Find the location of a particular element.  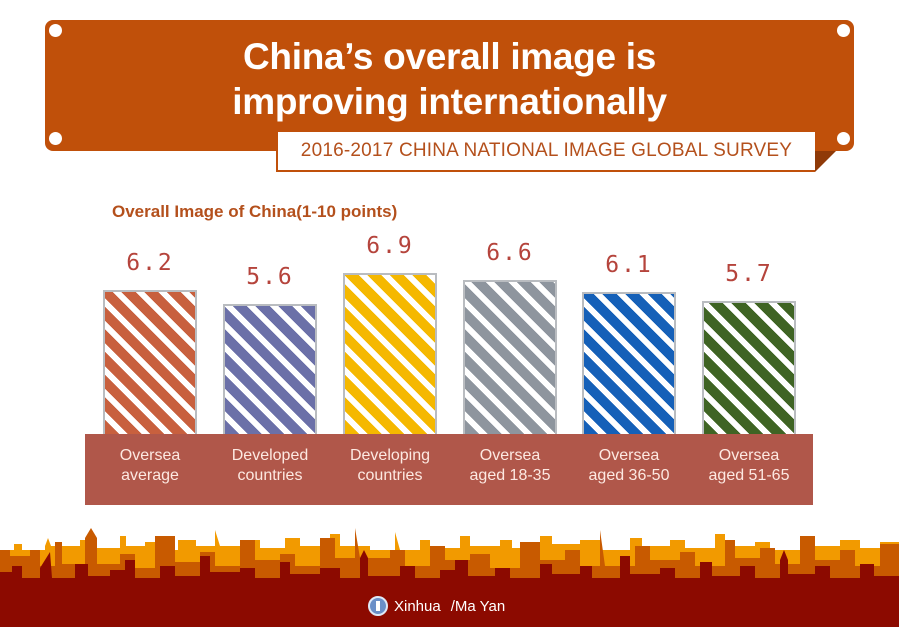

category-label-line2: average is located at coordinates (150, 475).